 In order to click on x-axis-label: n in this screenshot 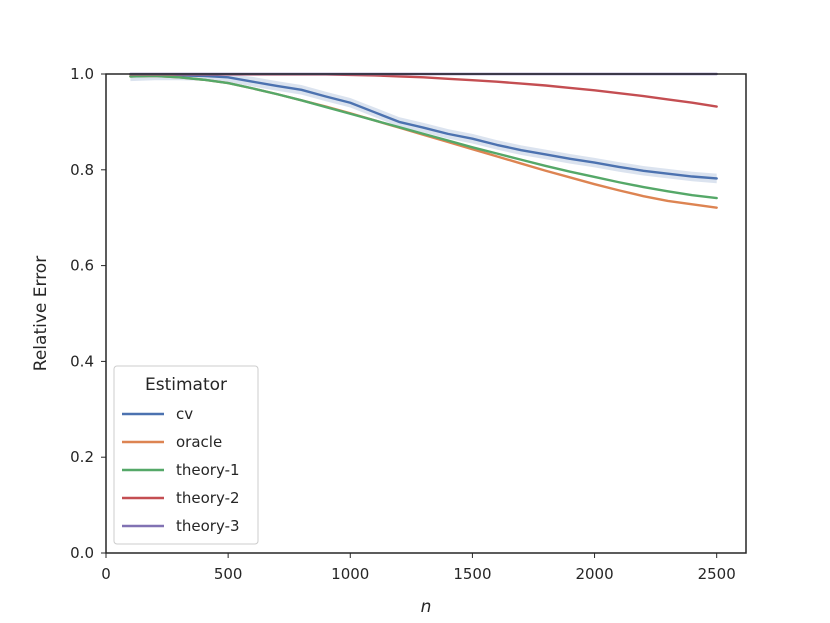, I will do `click(426, 607)`.